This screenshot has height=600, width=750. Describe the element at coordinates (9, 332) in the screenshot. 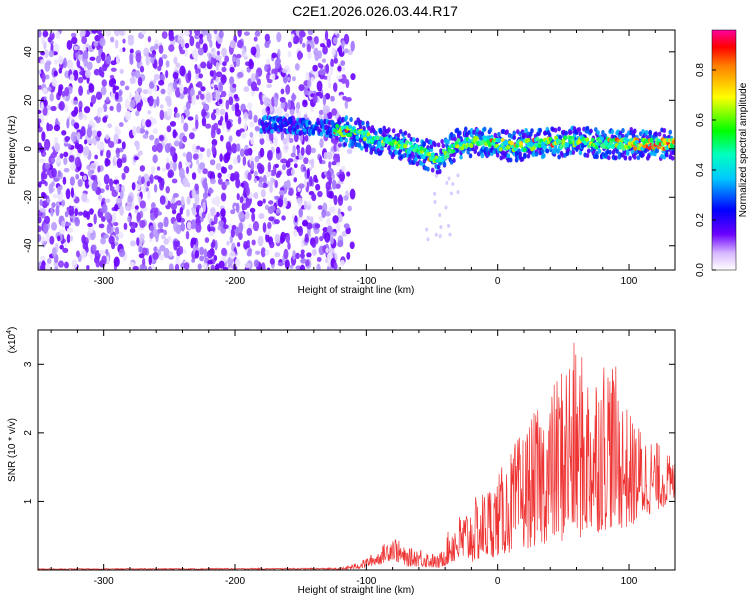

I see `snr-scale-exponent: 4` at that location.